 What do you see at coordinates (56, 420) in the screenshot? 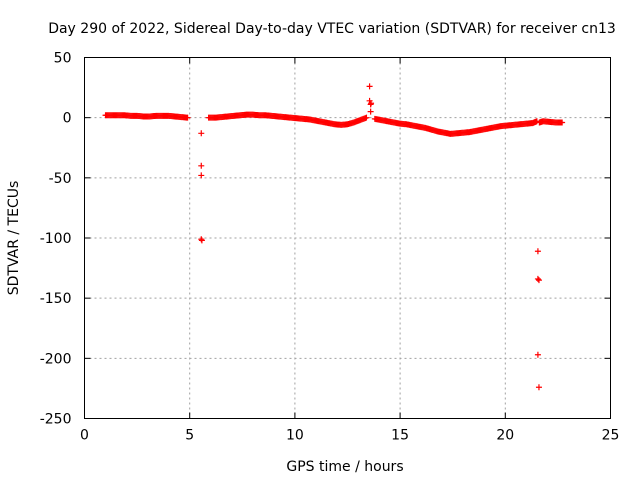
I see `y-tick-label: -250` at bounding box center [56, 420].